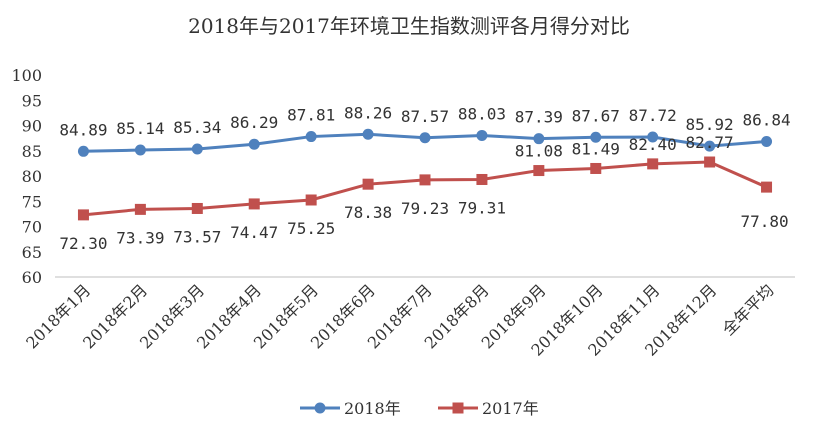 The height and width of the screenshot is (436, 818). What do you see at coordinates (32, 100) in the screenshot?
I see `y-tick-label: 95` at bounding box center [32, 100].